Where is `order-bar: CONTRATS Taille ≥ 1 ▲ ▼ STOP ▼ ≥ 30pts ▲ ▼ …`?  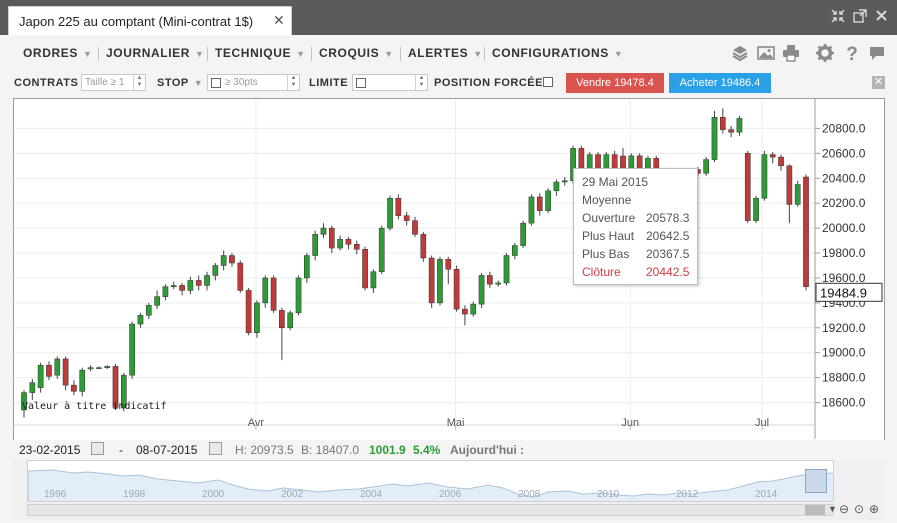 order-bar: CONTRATS Taille ≥ 1 ▲ ▼ STOP ▼ ≥ 30pts ▲ ▼ … is located at coordinates (448, 83).